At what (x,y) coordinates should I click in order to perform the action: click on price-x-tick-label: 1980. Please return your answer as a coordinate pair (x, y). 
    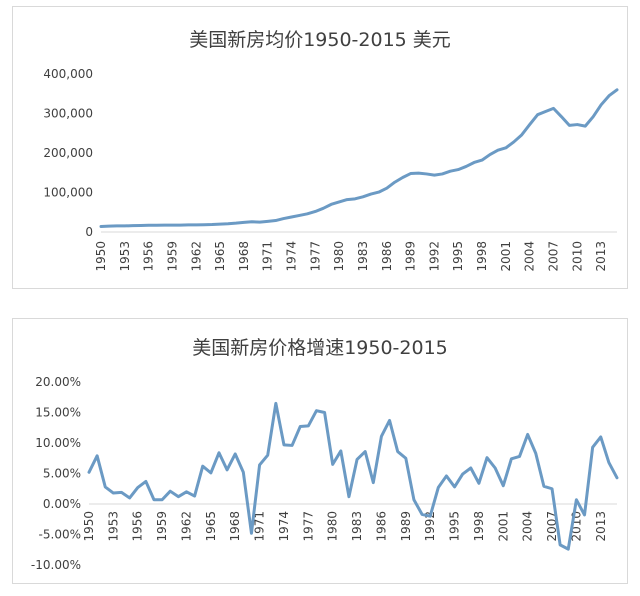
    Looking at the image, I should click on (339, 256).